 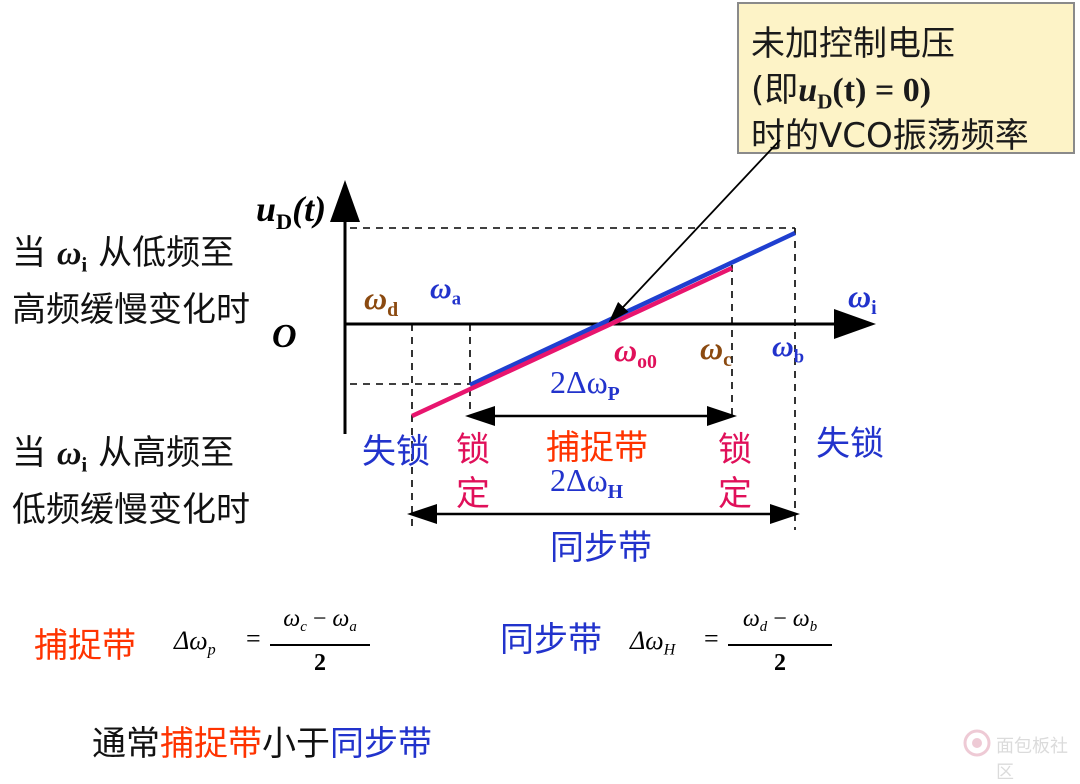 What do you see at coordinates (890, 136) in the screenshot?
I see `callout-line-3: 时的VCO振荡频率` at bounding box center [890, 136].